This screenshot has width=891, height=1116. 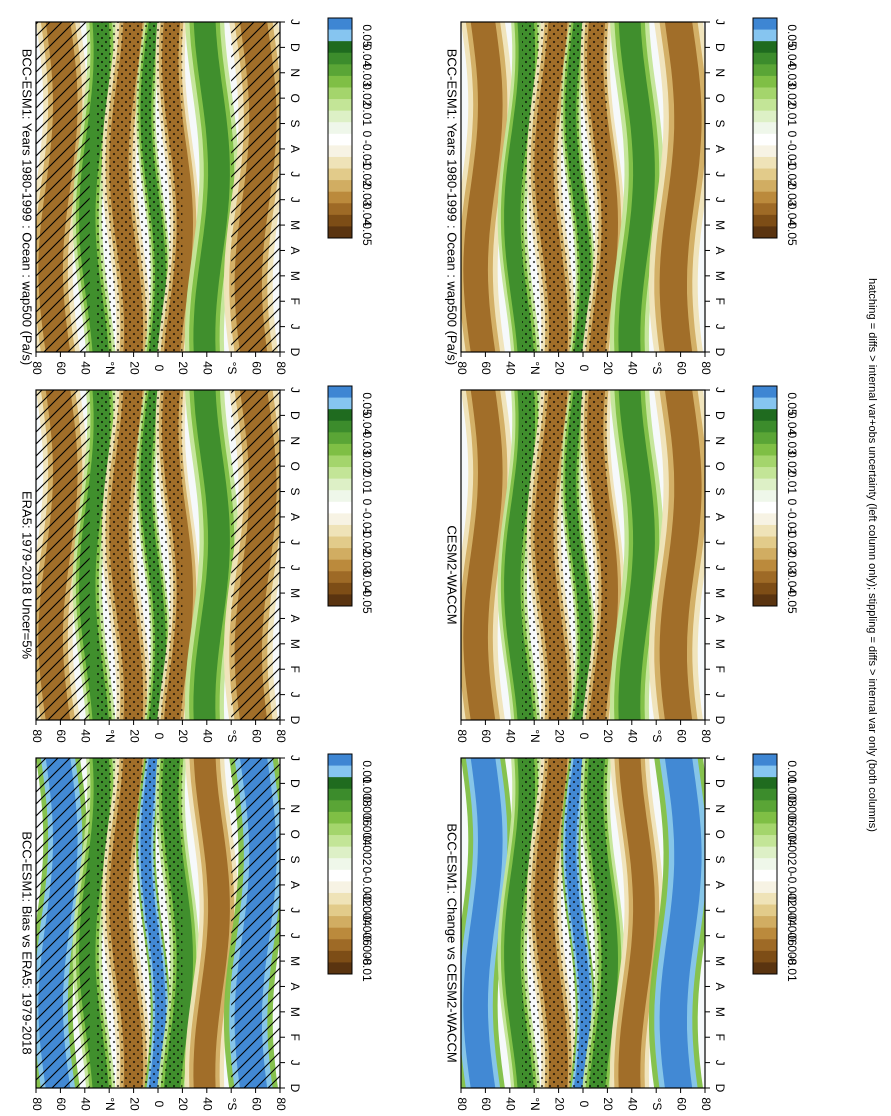 What do you see at coordinates (295, 644) in the screenshot?
I see `x-tick-label: M` at bounding box center [295, 644].